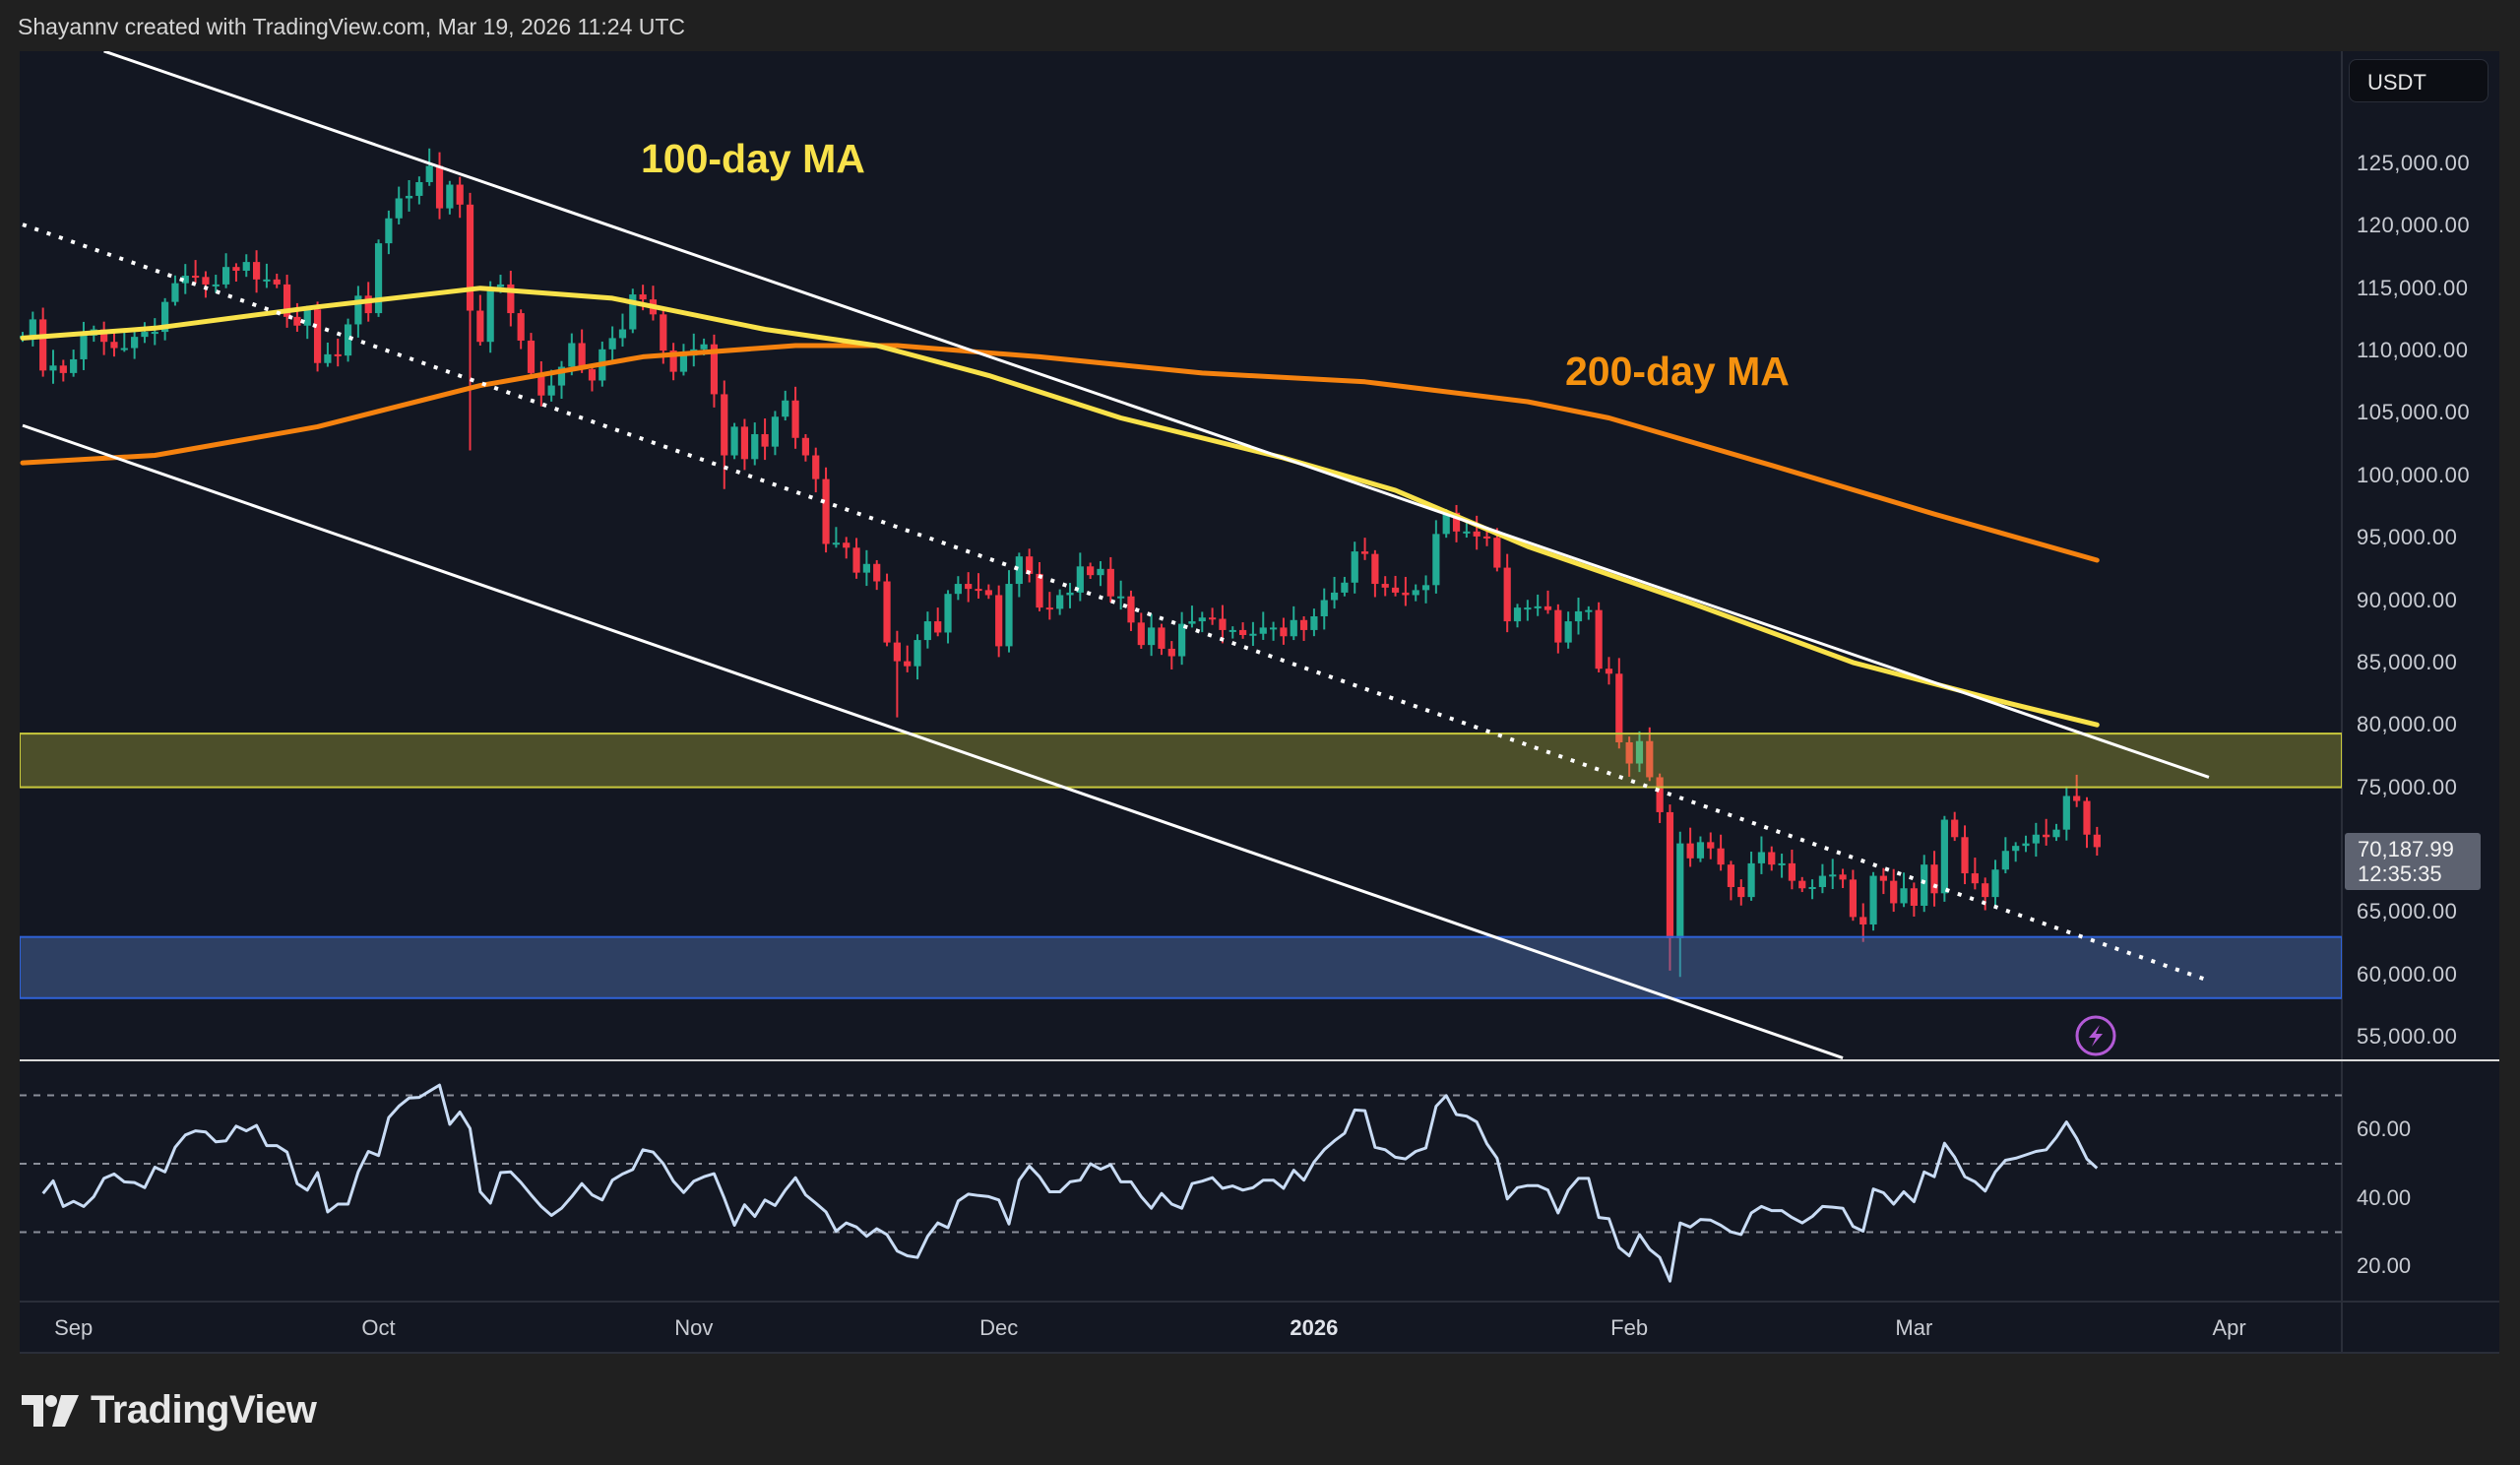 Image resolution: width=2520 pixels, height=1465 pixels. What do you see at coordinates (2384, 1266) in the screenshot?
I see `rsi-tick: 20.00` at bounding box center [2384, 1266].